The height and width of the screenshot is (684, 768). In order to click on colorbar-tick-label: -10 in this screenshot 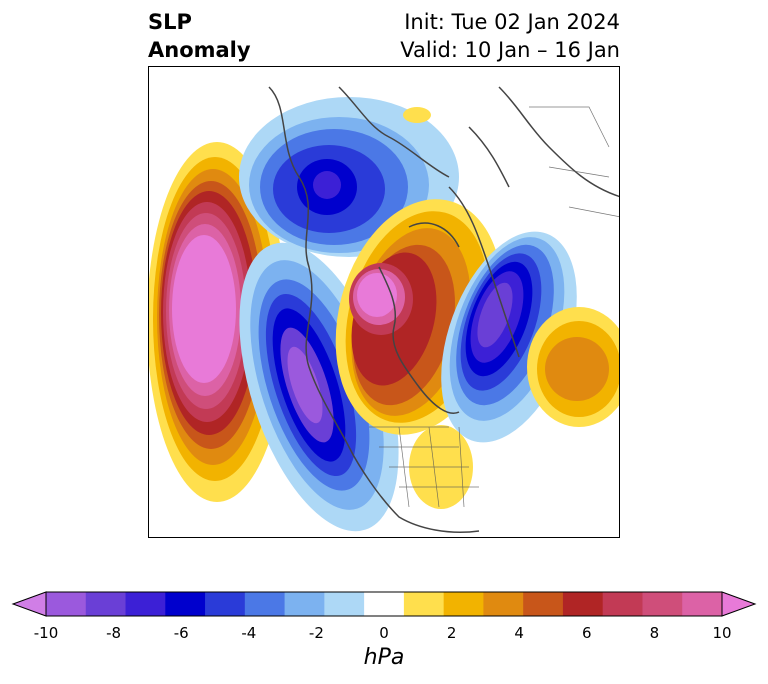, I will do `click(46, 633)`.